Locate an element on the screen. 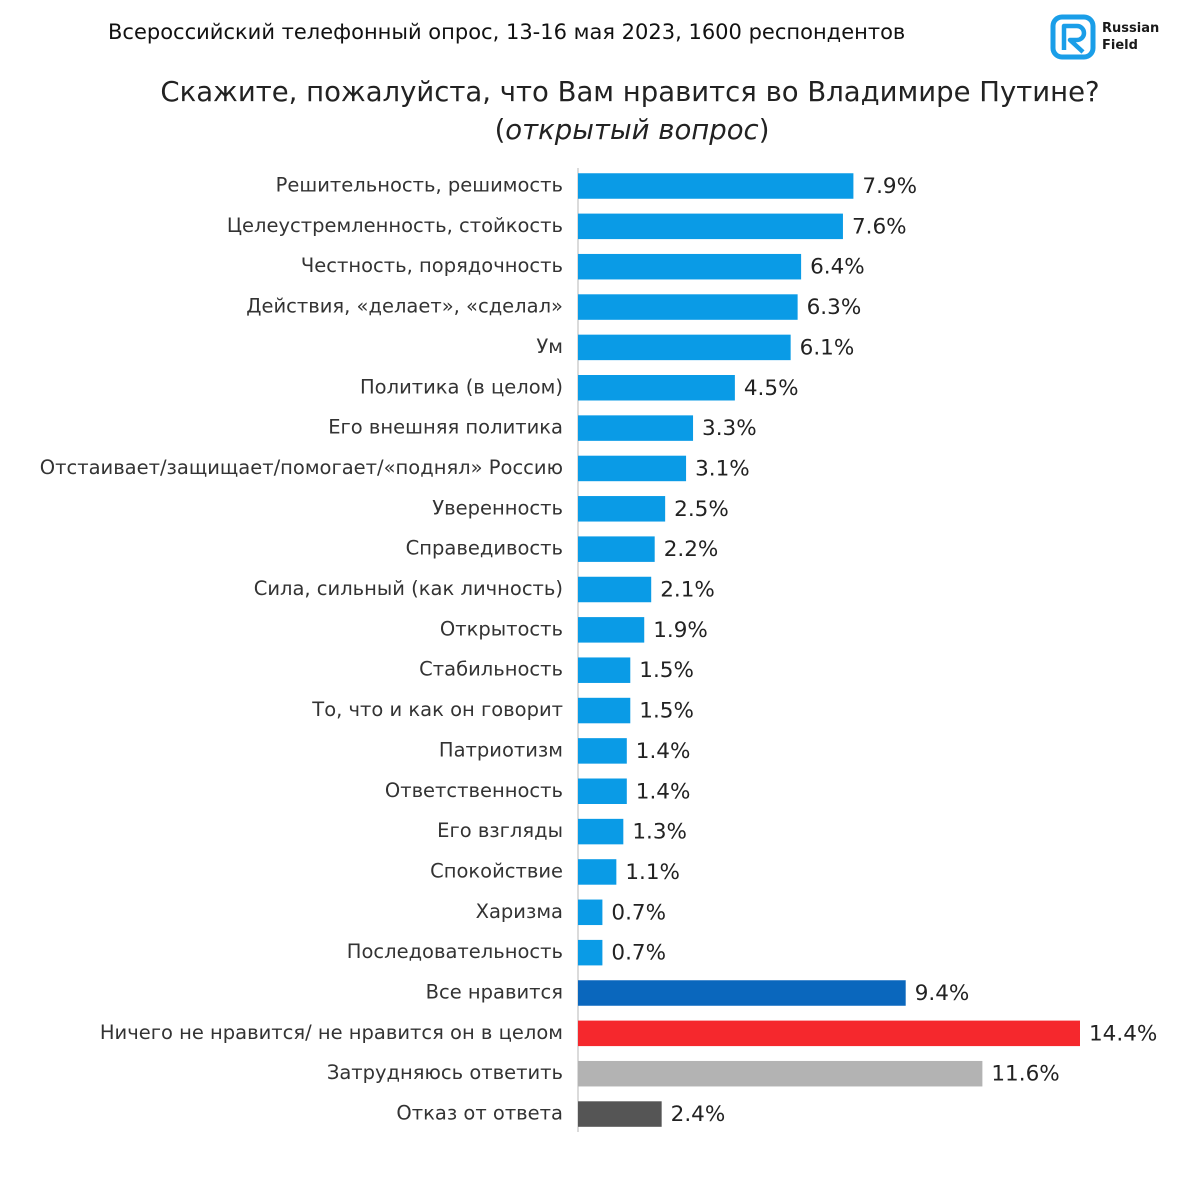  value-label: 6.1% is located at coordinates (827, 347).